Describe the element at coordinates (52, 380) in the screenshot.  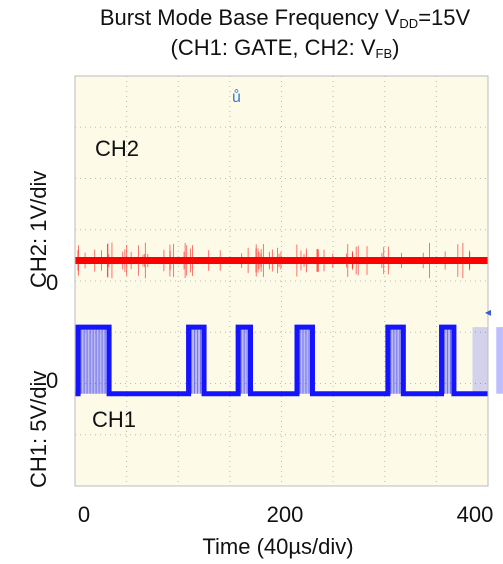
I see `ch1-zero-label: 0` at that location.